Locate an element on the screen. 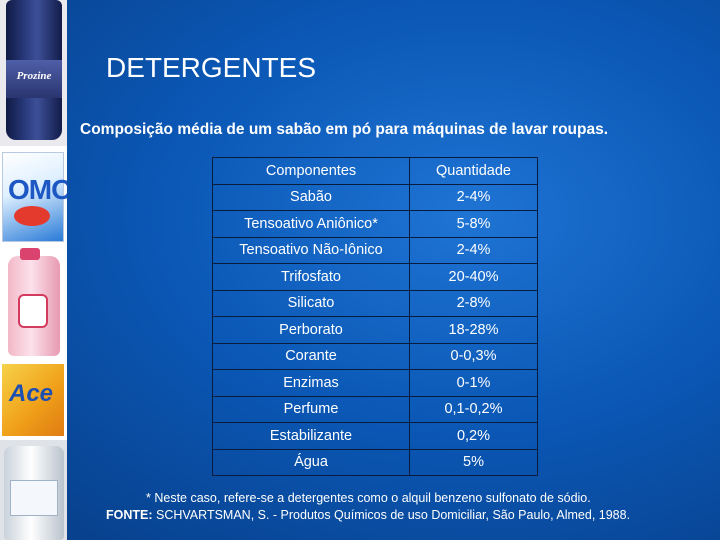 The image size is (720, 540). source-label: FONTE: is located at coordinates (129, 515).